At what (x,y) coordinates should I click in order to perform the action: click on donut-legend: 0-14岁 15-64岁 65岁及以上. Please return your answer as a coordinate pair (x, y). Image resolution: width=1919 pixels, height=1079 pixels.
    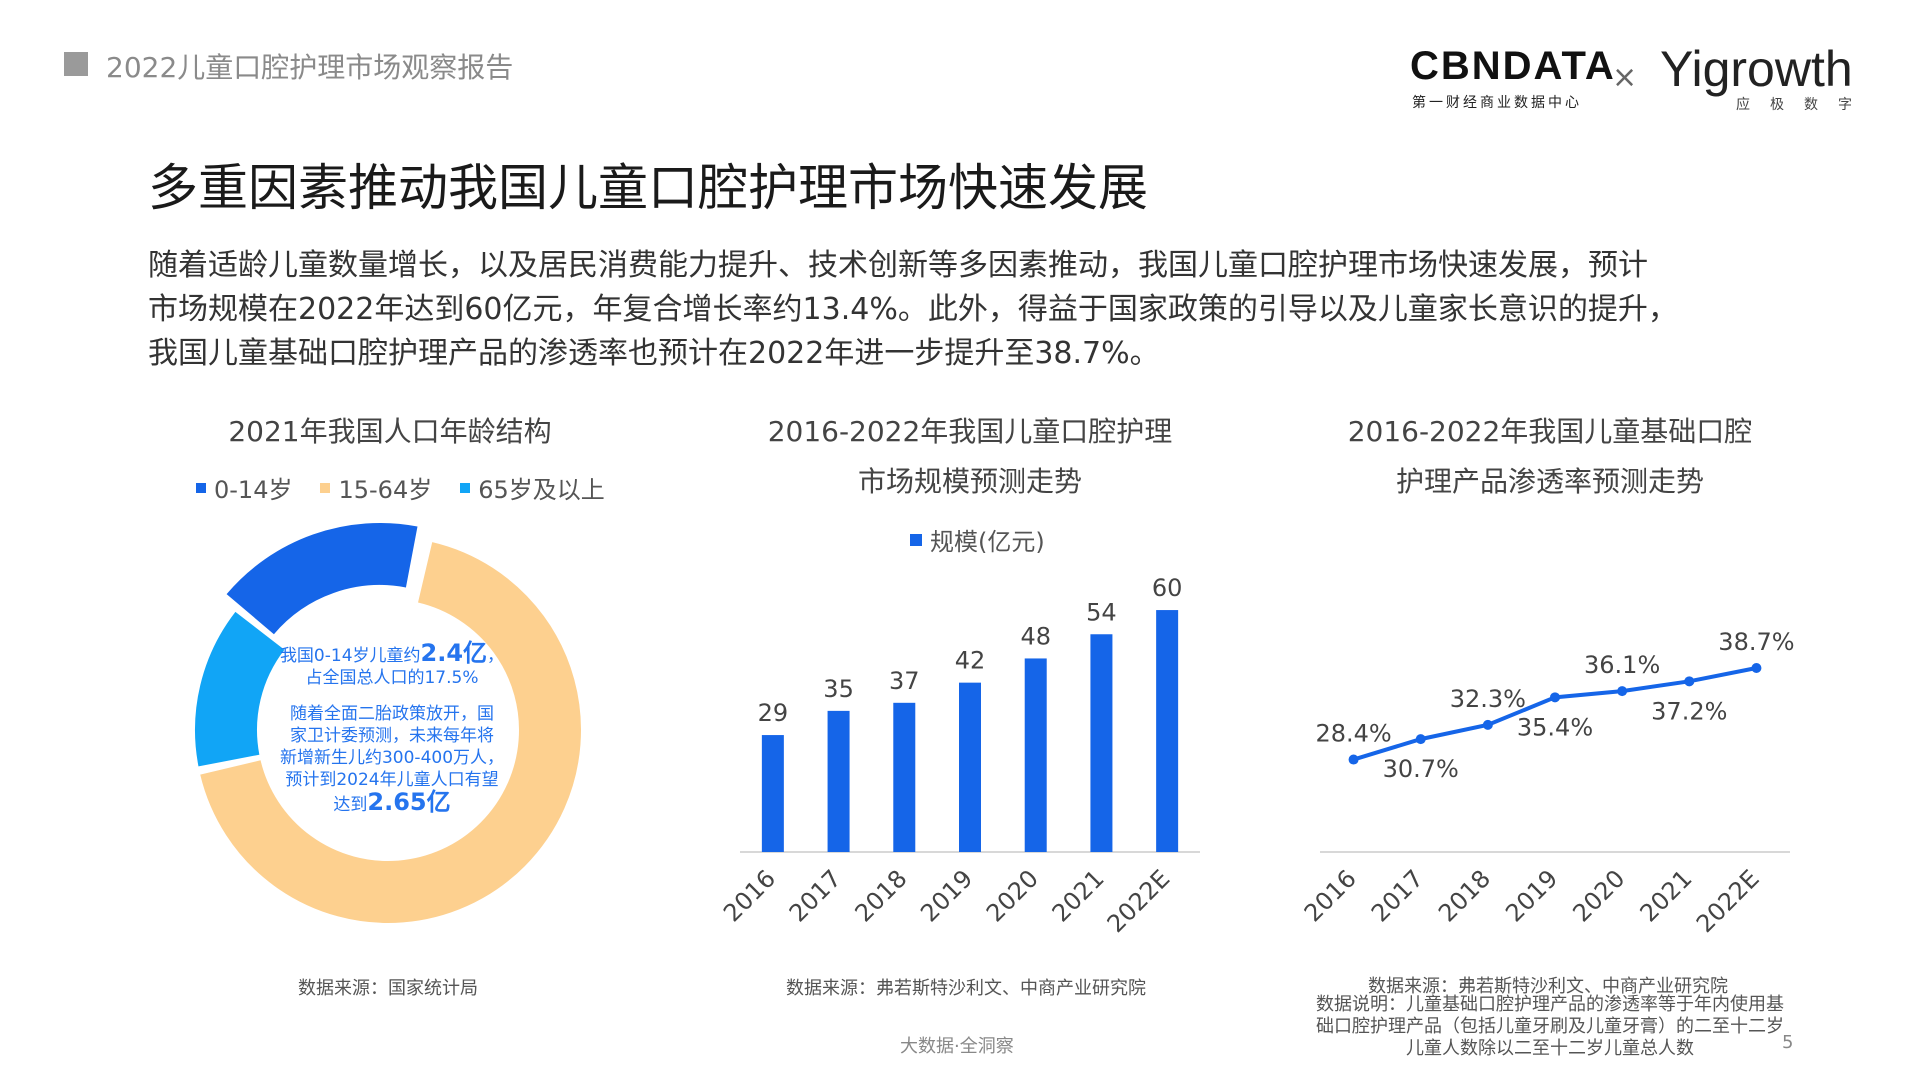
    Looking at the image, I should click on (400, 487).